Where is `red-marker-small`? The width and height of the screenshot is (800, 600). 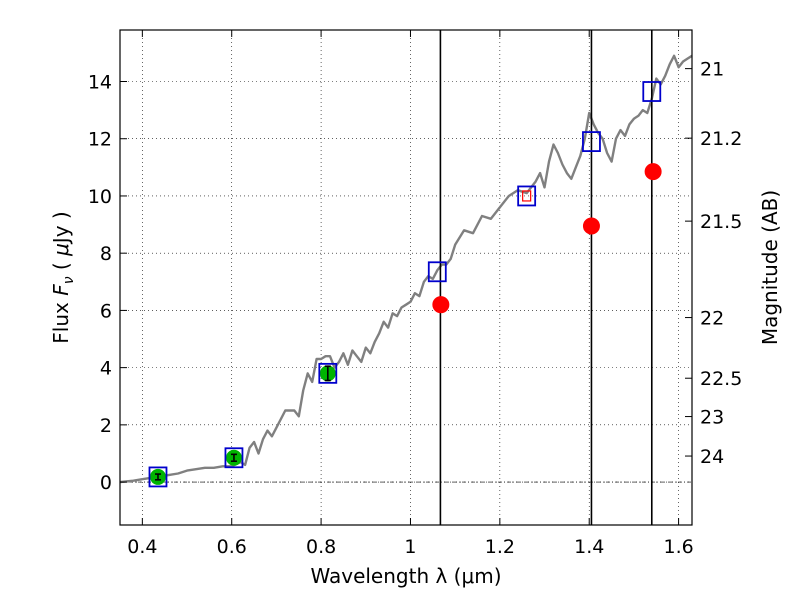 red-marker-small is located at coordinates (527, 196).